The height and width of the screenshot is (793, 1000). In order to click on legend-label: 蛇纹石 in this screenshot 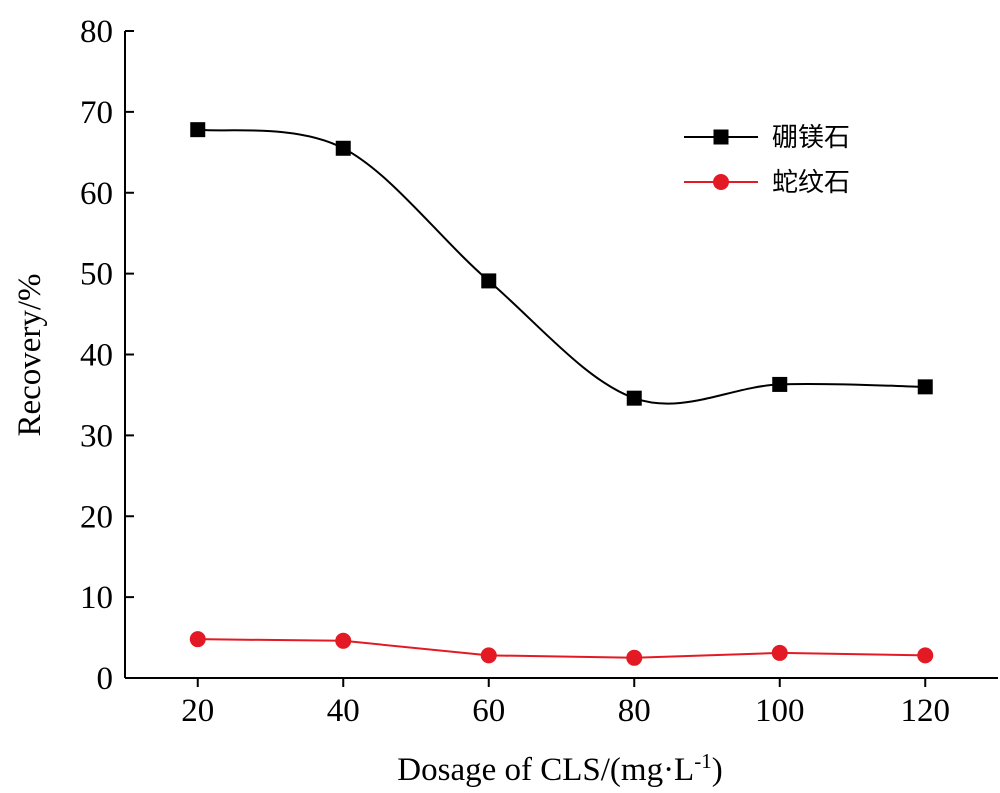, I will do `click(811, 183)`.